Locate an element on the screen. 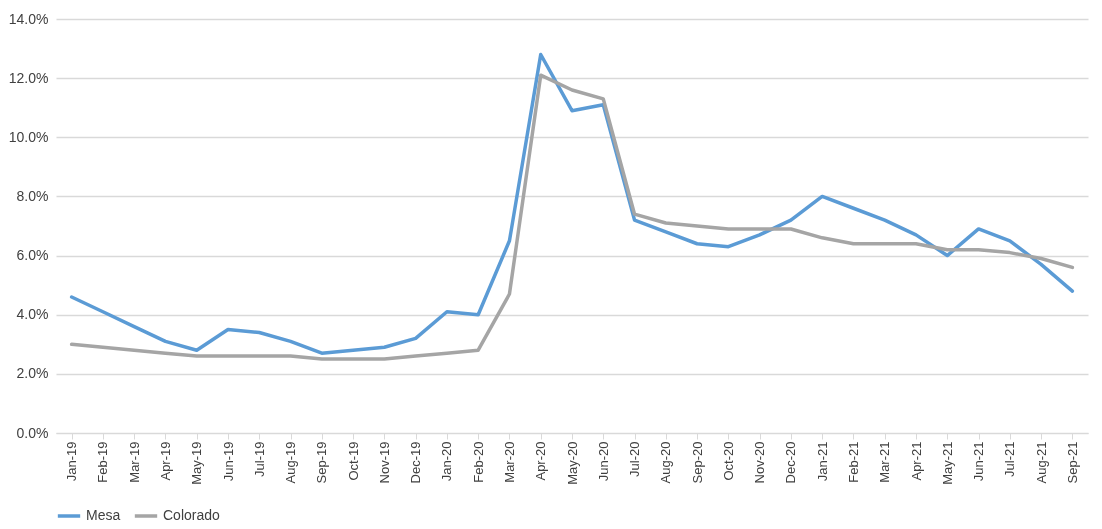 The width and height of the screenshot is (1102, 529). x-tick-label: Oct-20 is located at coordinates (728, 461).